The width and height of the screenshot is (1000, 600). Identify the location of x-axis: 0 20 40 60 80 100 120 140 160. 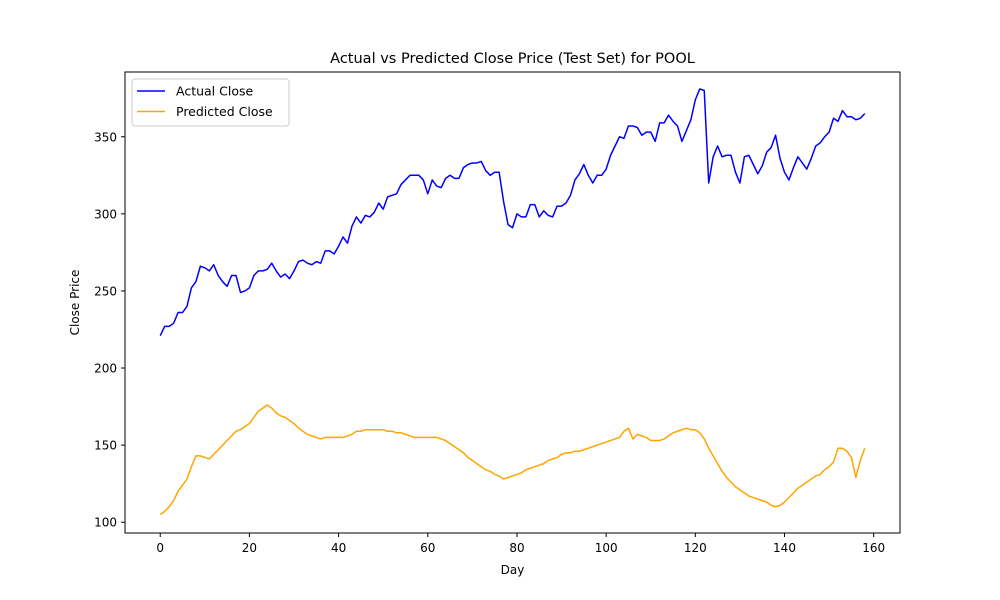
(520, 544).